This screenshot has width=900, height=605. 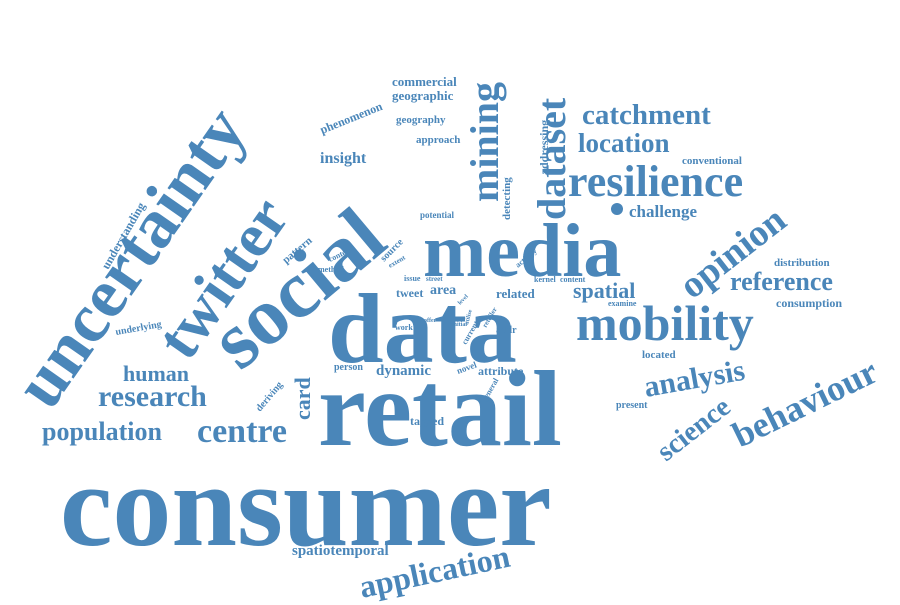 I want to click on word-present: present, so click(x=632, y=405).